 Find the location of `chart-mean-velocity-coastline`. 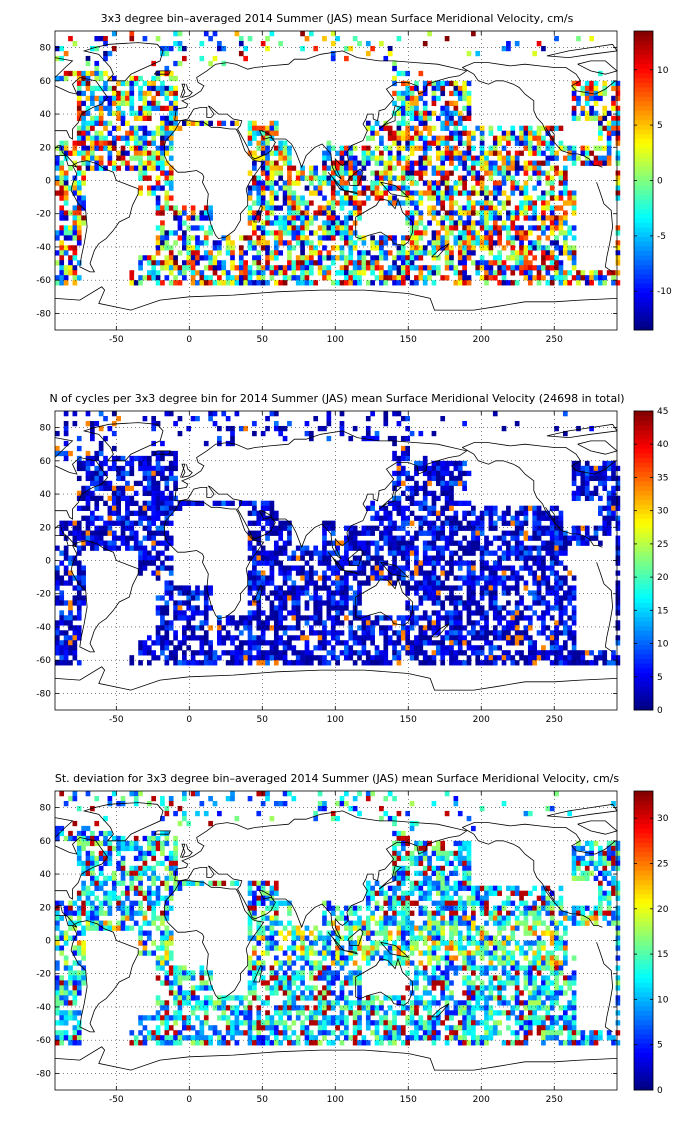

chart-mean-velocity-coastline is located at coordinates (162, 72).